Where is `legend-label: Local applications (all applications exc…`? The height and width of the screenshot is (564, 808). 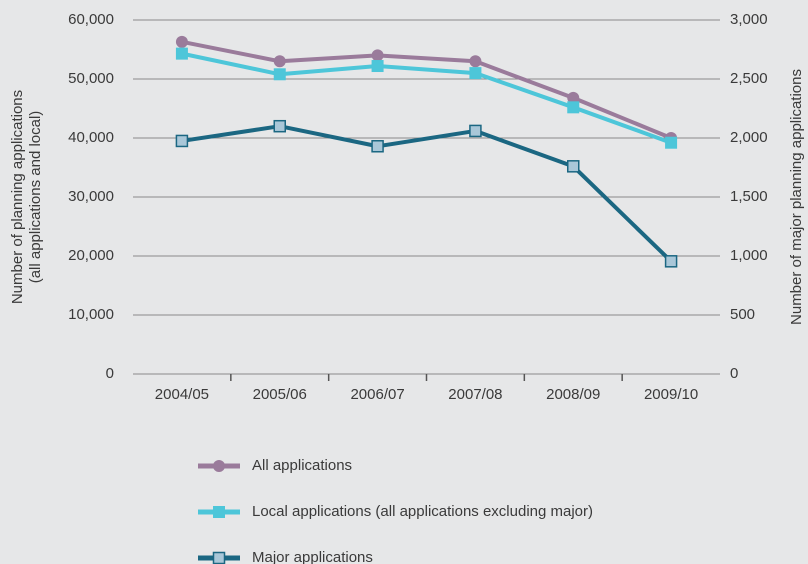 legend-label: Local applications (all applications exc… is located at coordinates (422, 511).